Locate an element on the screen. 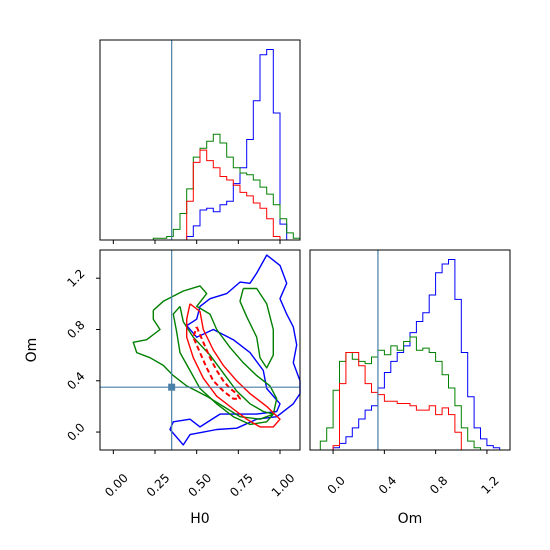 This screenshot has width=550, height=550. om-hist-x-tick-label: 1.2 is located at coordinates (489, 484).